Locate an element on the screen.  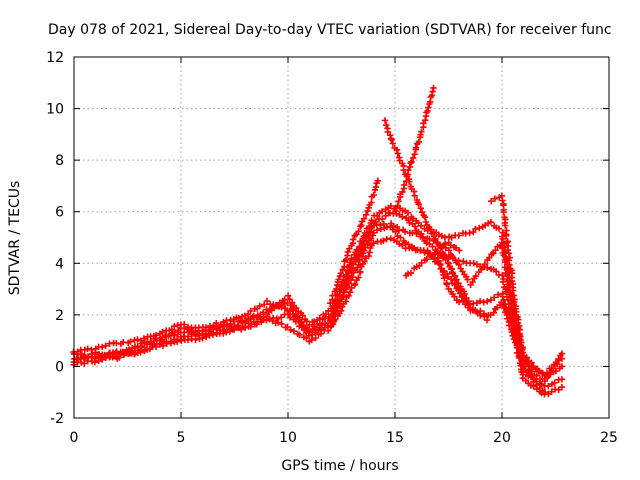
y-axis-title: SDTVAR / TECUs is located at coordinates (15, 238).